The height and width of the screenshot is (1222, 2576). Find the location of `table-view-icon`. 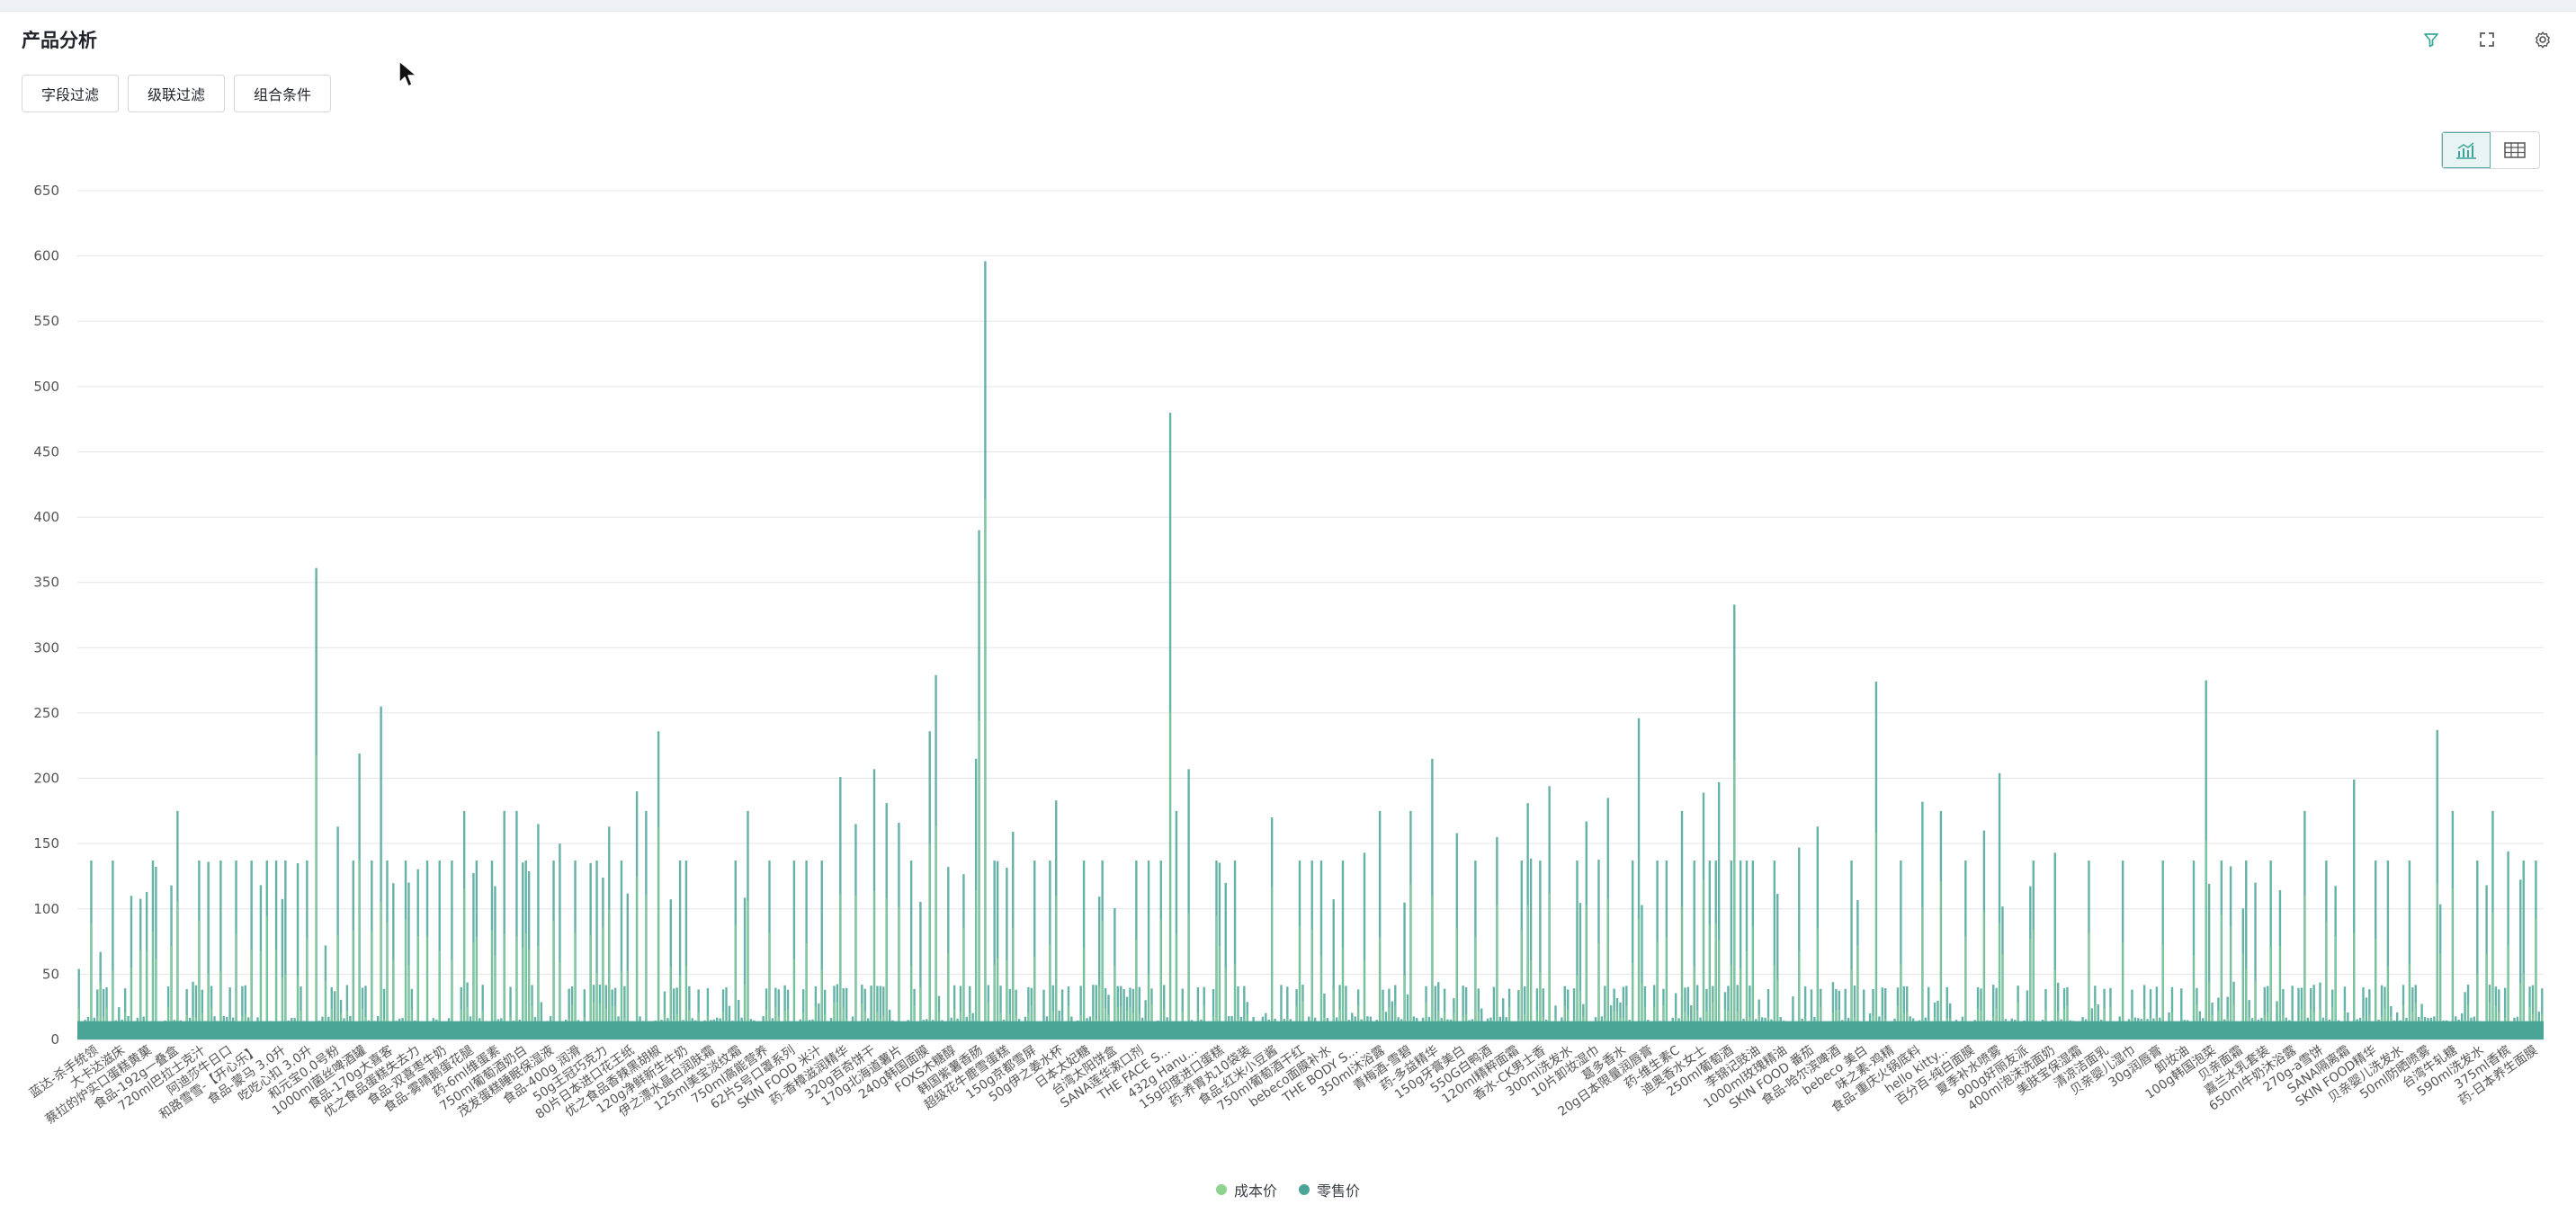

table-view-icon is located at coordinates (2515, 150).